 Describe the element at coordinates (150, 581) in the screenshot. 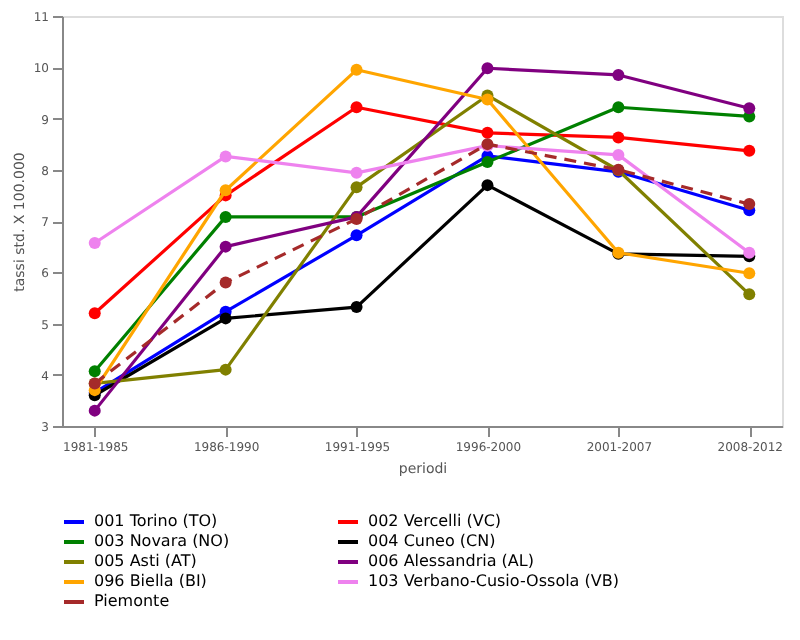

I see `legend-label: 096 Biella (BI)` at that location.